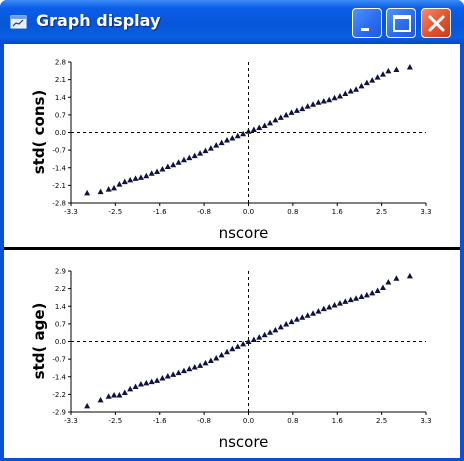 This screenshot has height=461, width=464. I want to click on y-tick-label: -1.4, so click(59, 168).